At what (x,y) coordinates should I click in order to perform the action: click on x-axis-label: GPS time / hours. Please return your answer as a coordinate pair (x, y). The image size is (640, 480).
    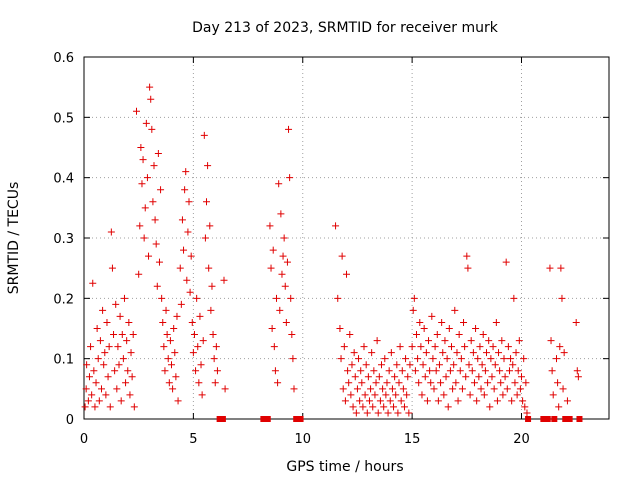
    Looking at the image, I should click on (344, 467).